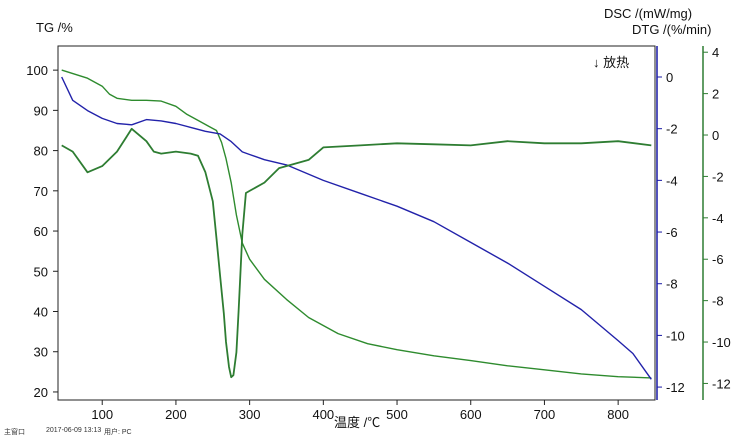 The height and width of the screenshot is (437, 750). What do you see at coordinates (14, 432) in the screenshot?
I see `footer-window: 主窗口` at bounding box center [14, 432].